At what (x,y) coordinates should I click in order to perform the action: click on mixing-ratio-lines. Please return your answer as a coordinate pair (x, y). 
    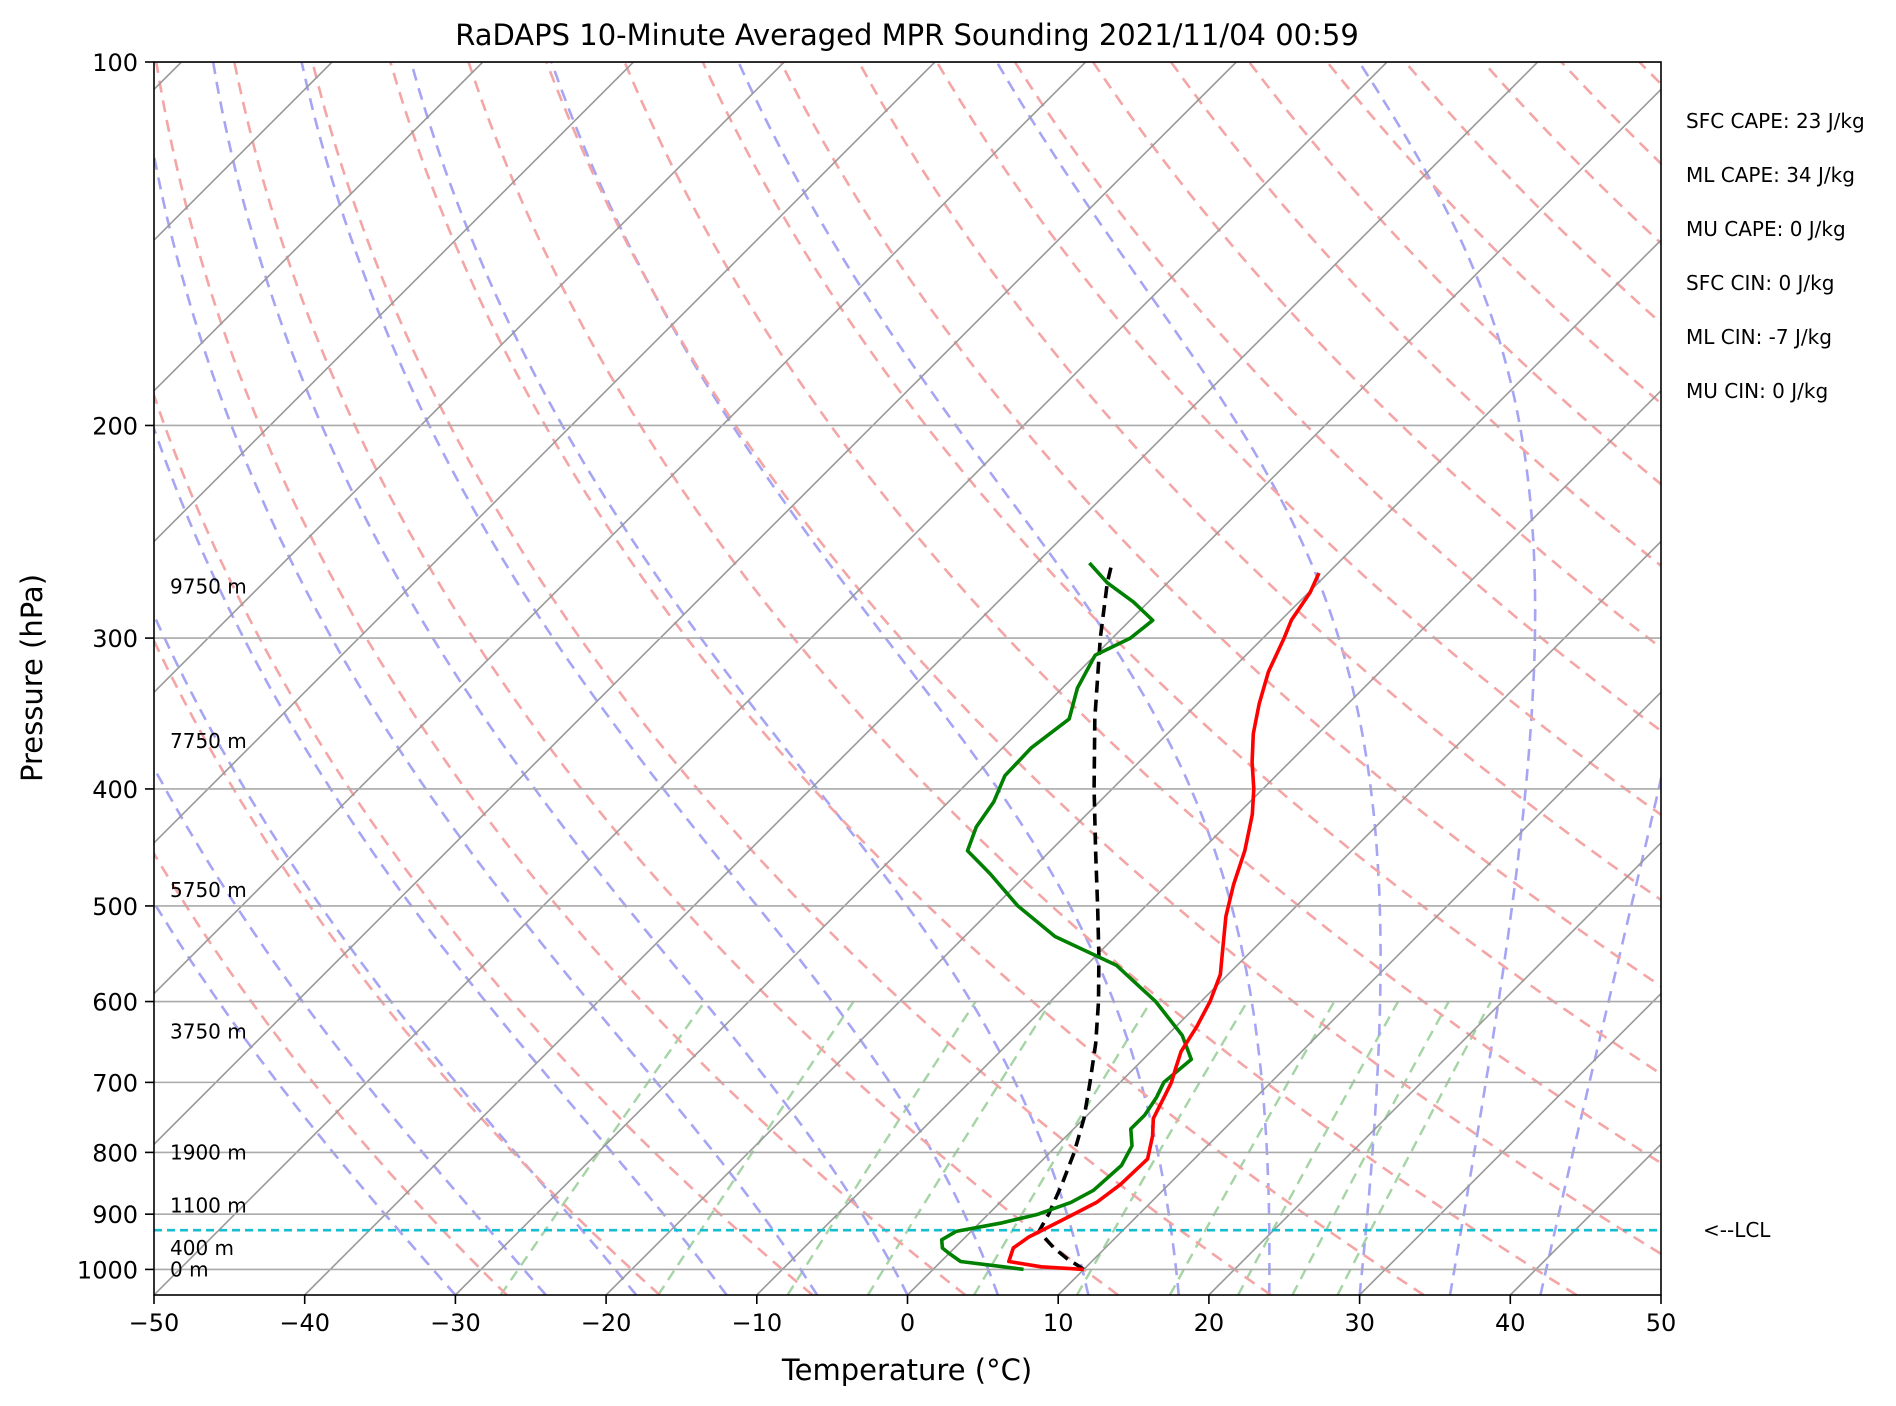
    Looking at the image, I should click on (995, 1147).